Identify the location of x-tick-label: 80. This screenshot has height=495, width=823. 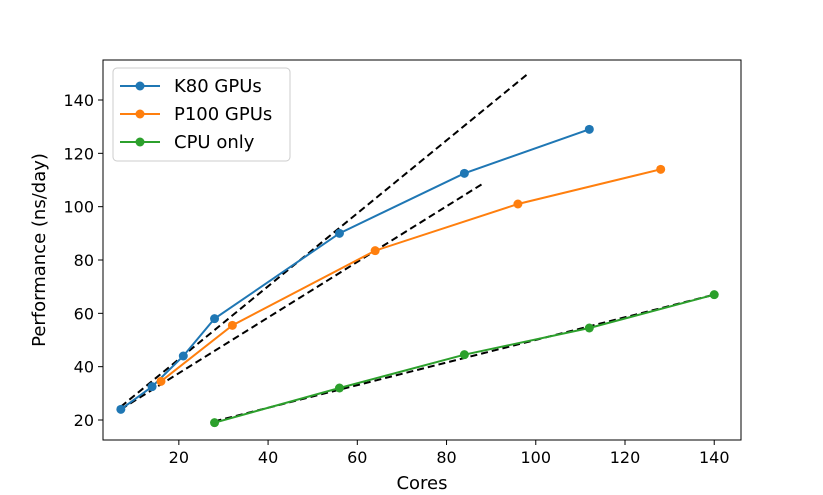
(446, 457).